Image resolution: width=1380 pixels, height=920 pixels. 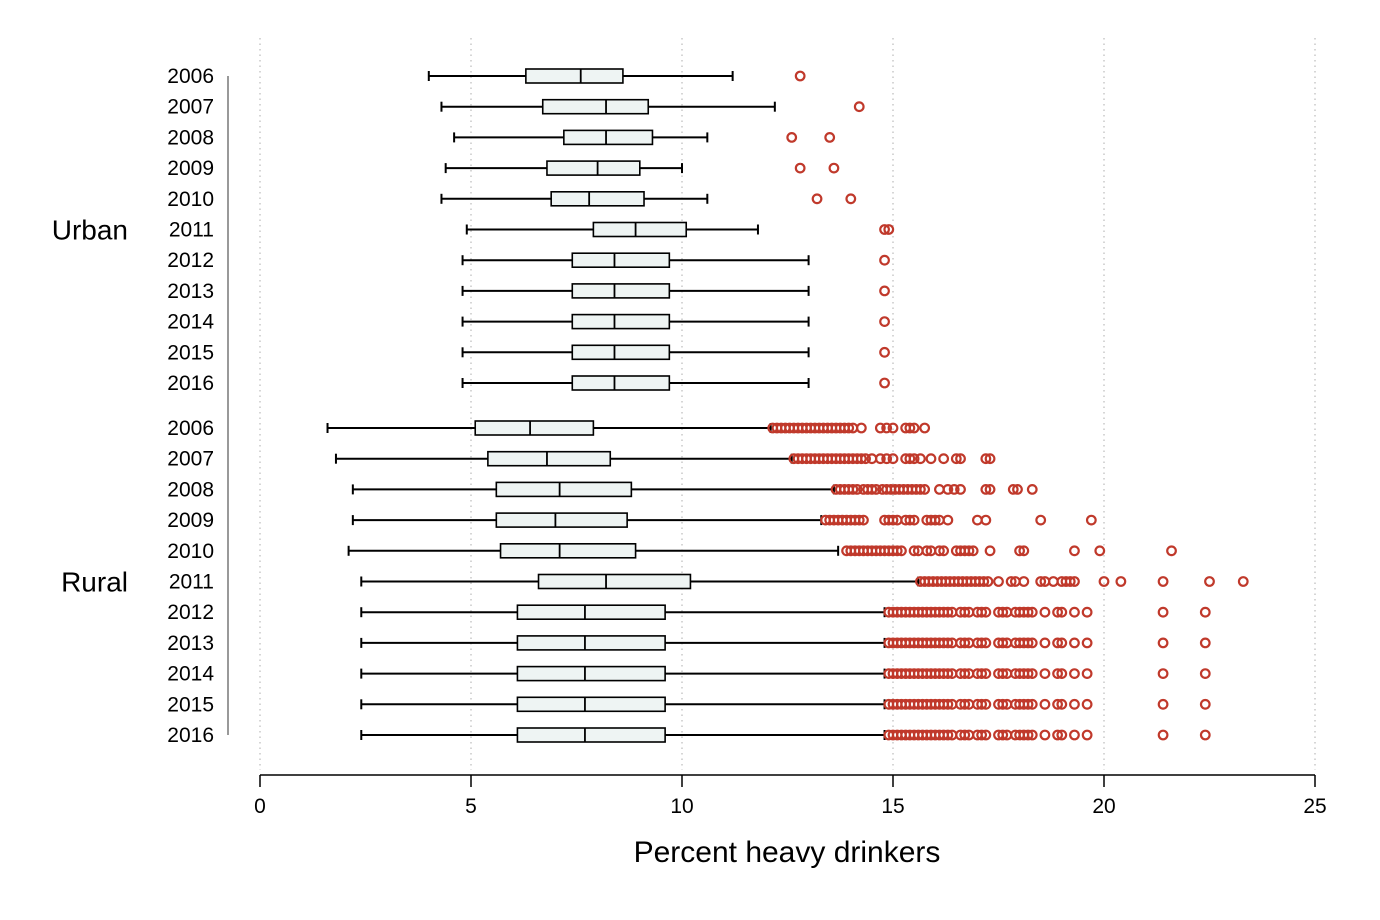 What do you see at coordinates (190, 704) in the screenshot?
I see `year-label: 2015` at bounding box center [190, 704].